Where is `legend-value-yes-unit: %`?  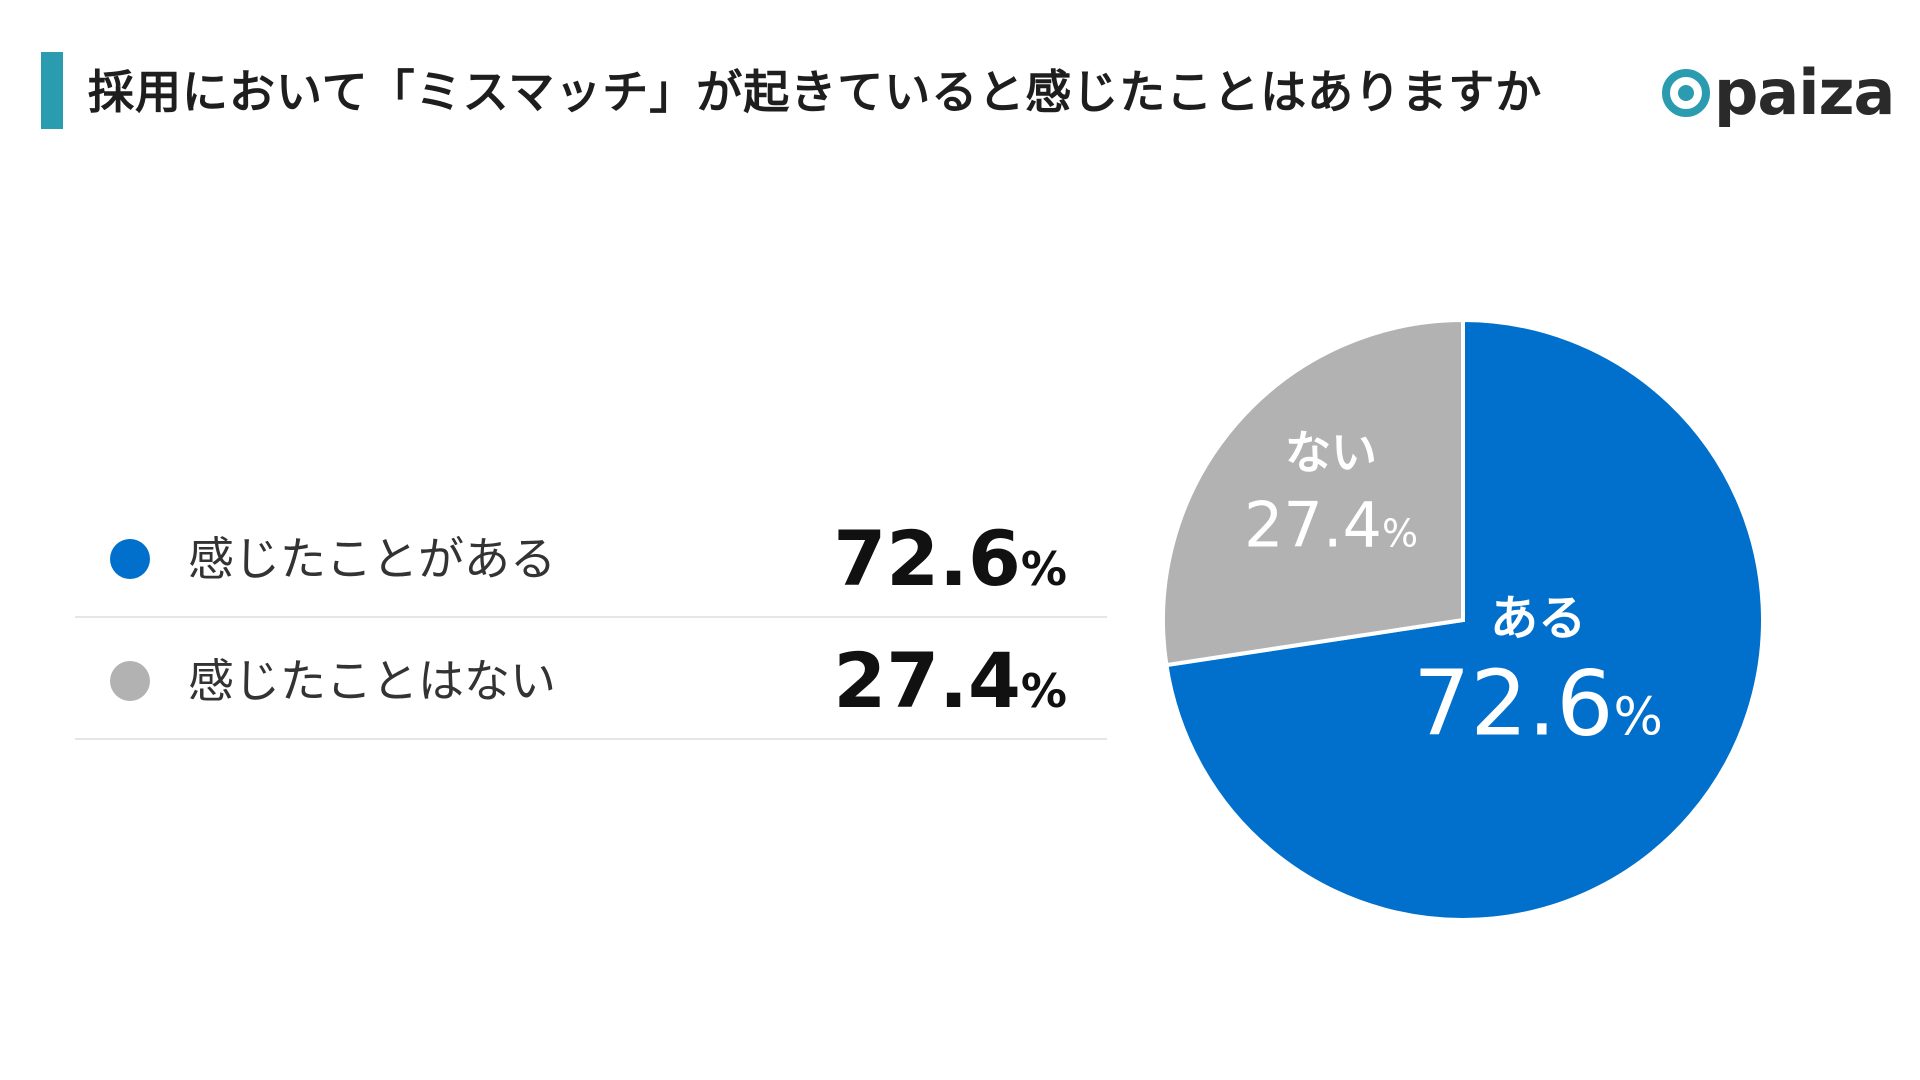
legend-value-yes-unit: % is located at coordinates (1043, 569).